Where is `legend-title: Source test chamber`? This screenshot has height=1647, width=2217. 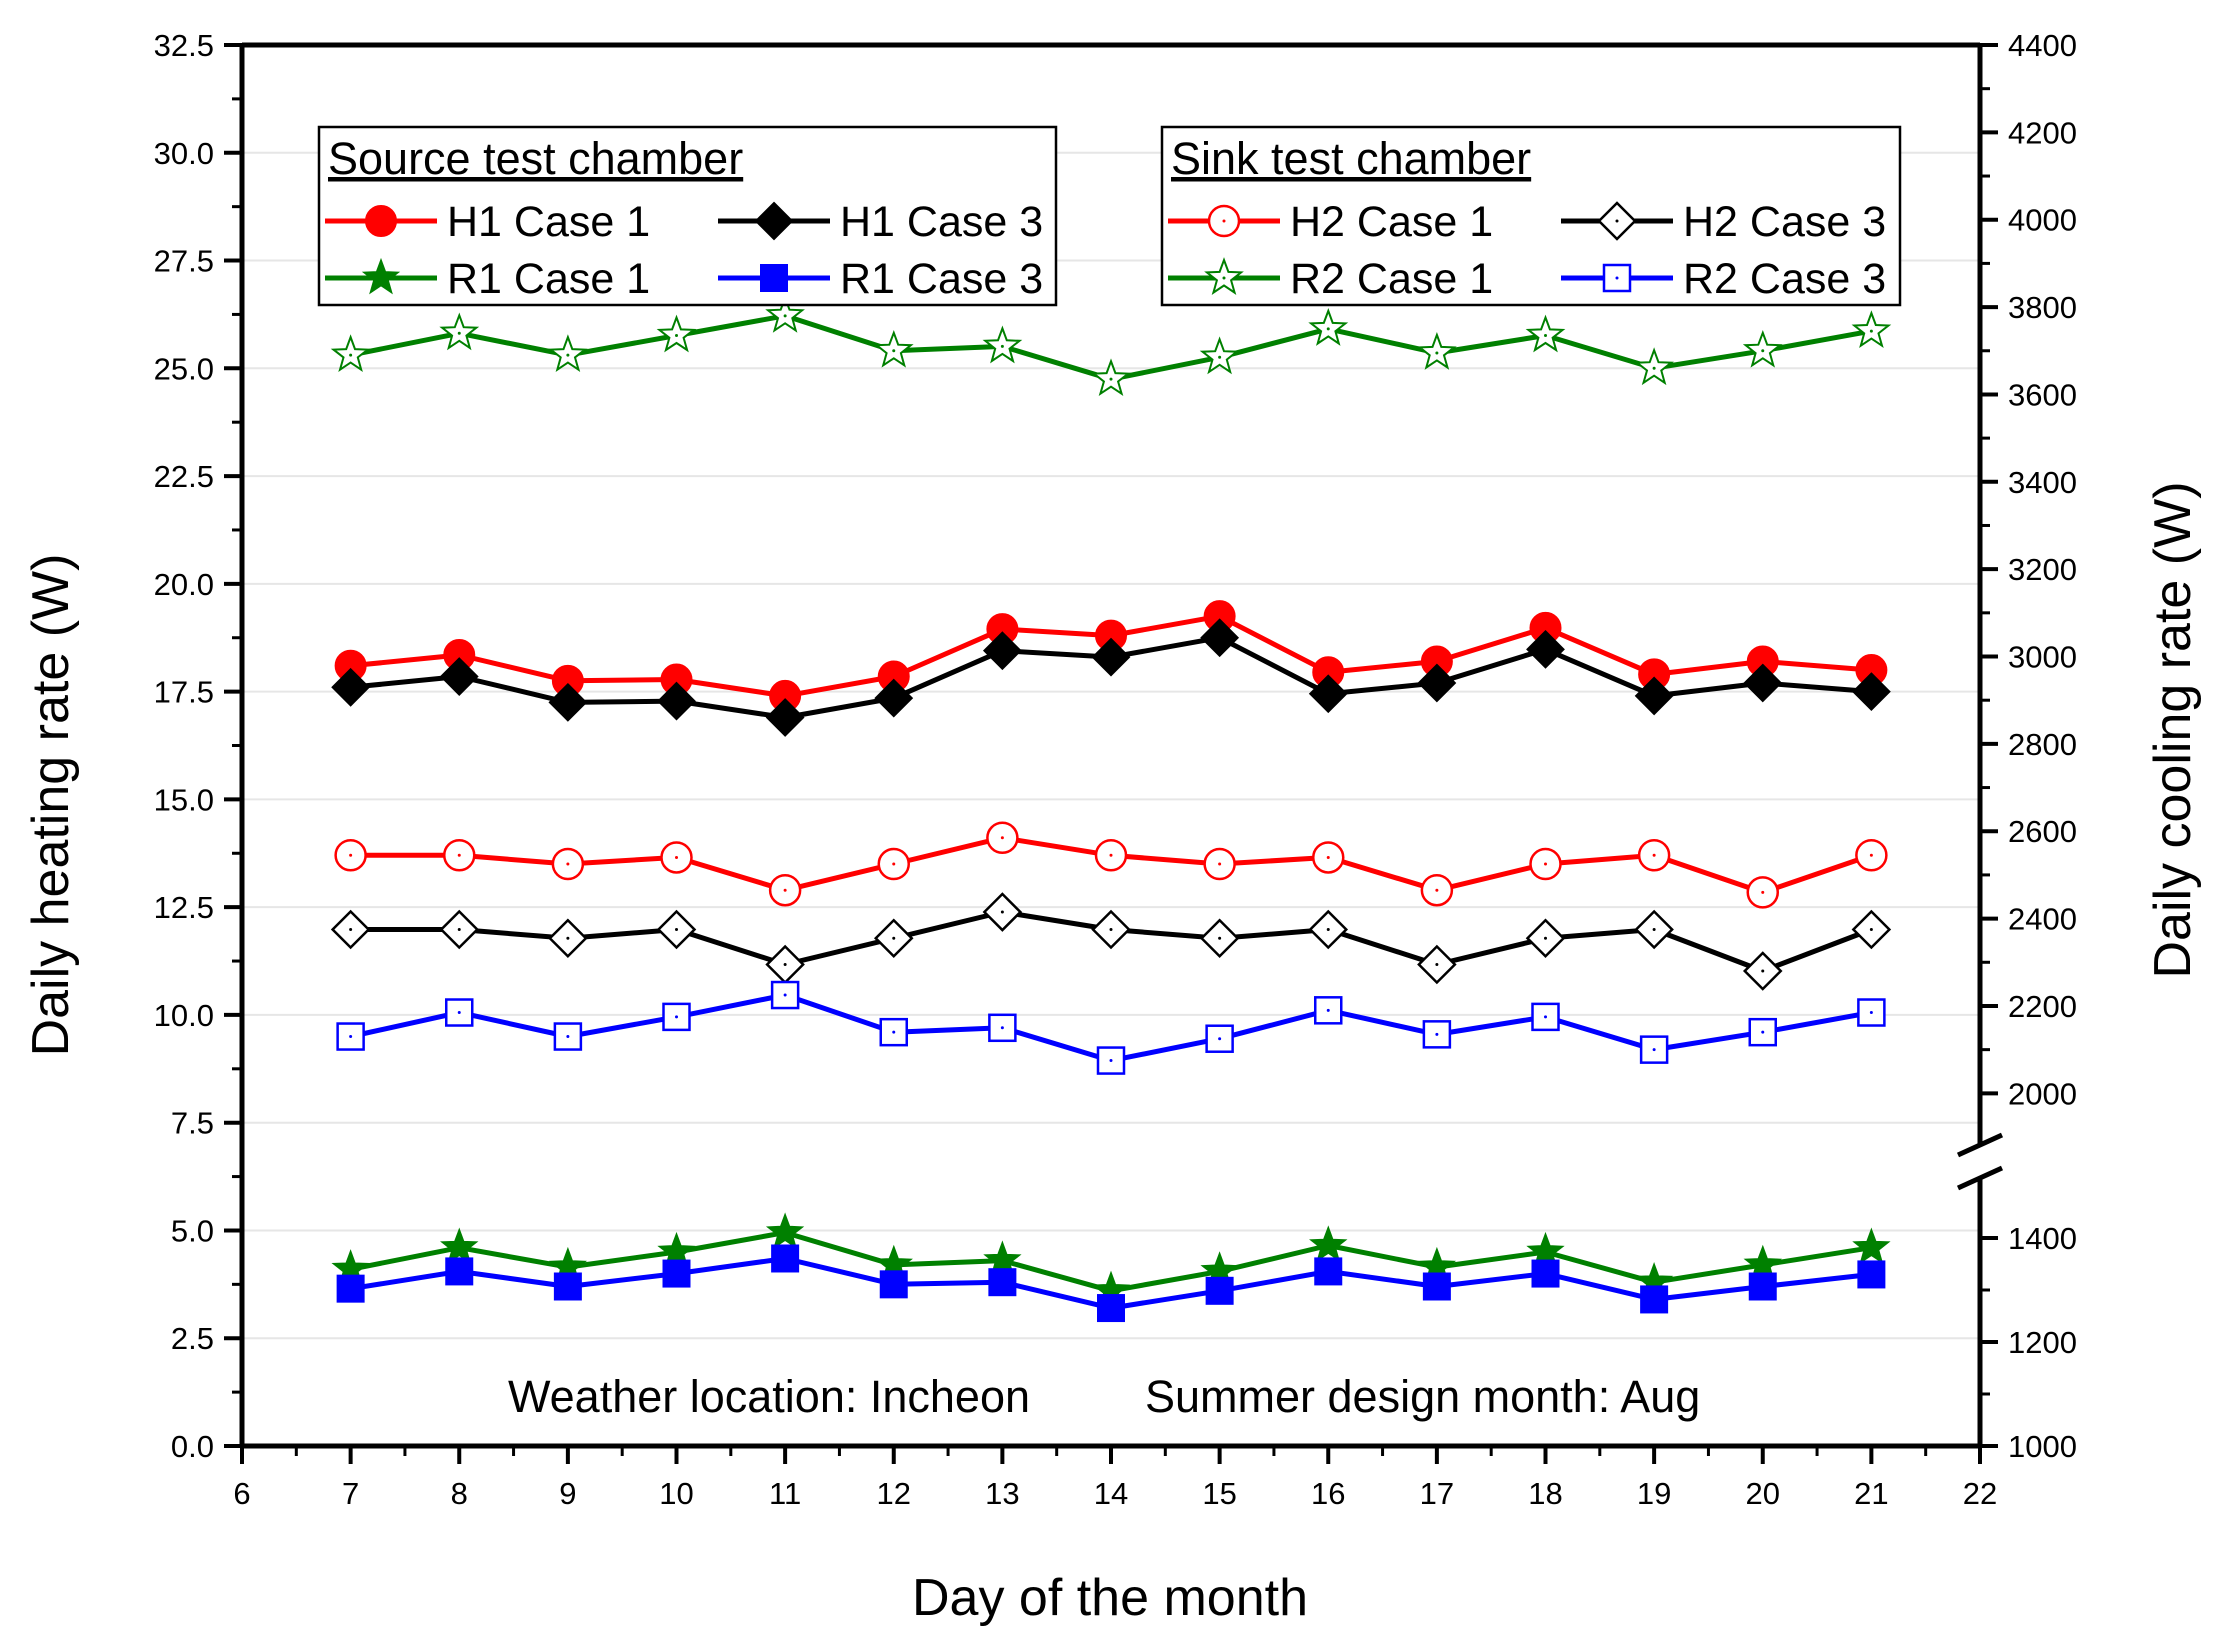 legend-title: Source test chamber is located at coordinates (535, 158).